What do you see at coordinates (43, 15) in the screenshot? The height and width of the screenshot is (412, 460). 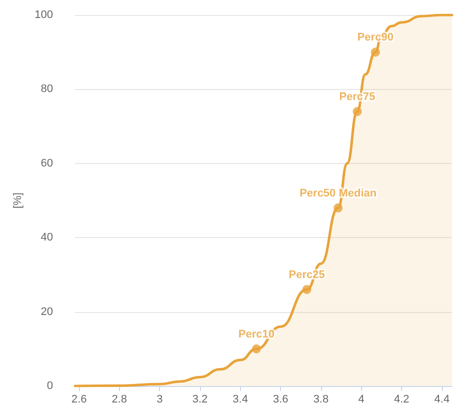 I see `y-tick-label: 100` at bounding box center [43, 15].